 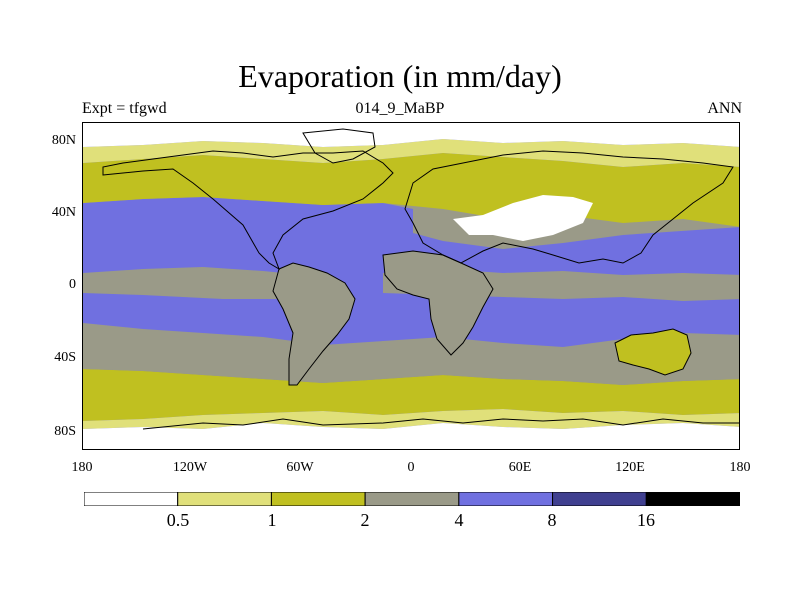 I want to click on ytick-80n: 80N, so click(x=63, y=140).